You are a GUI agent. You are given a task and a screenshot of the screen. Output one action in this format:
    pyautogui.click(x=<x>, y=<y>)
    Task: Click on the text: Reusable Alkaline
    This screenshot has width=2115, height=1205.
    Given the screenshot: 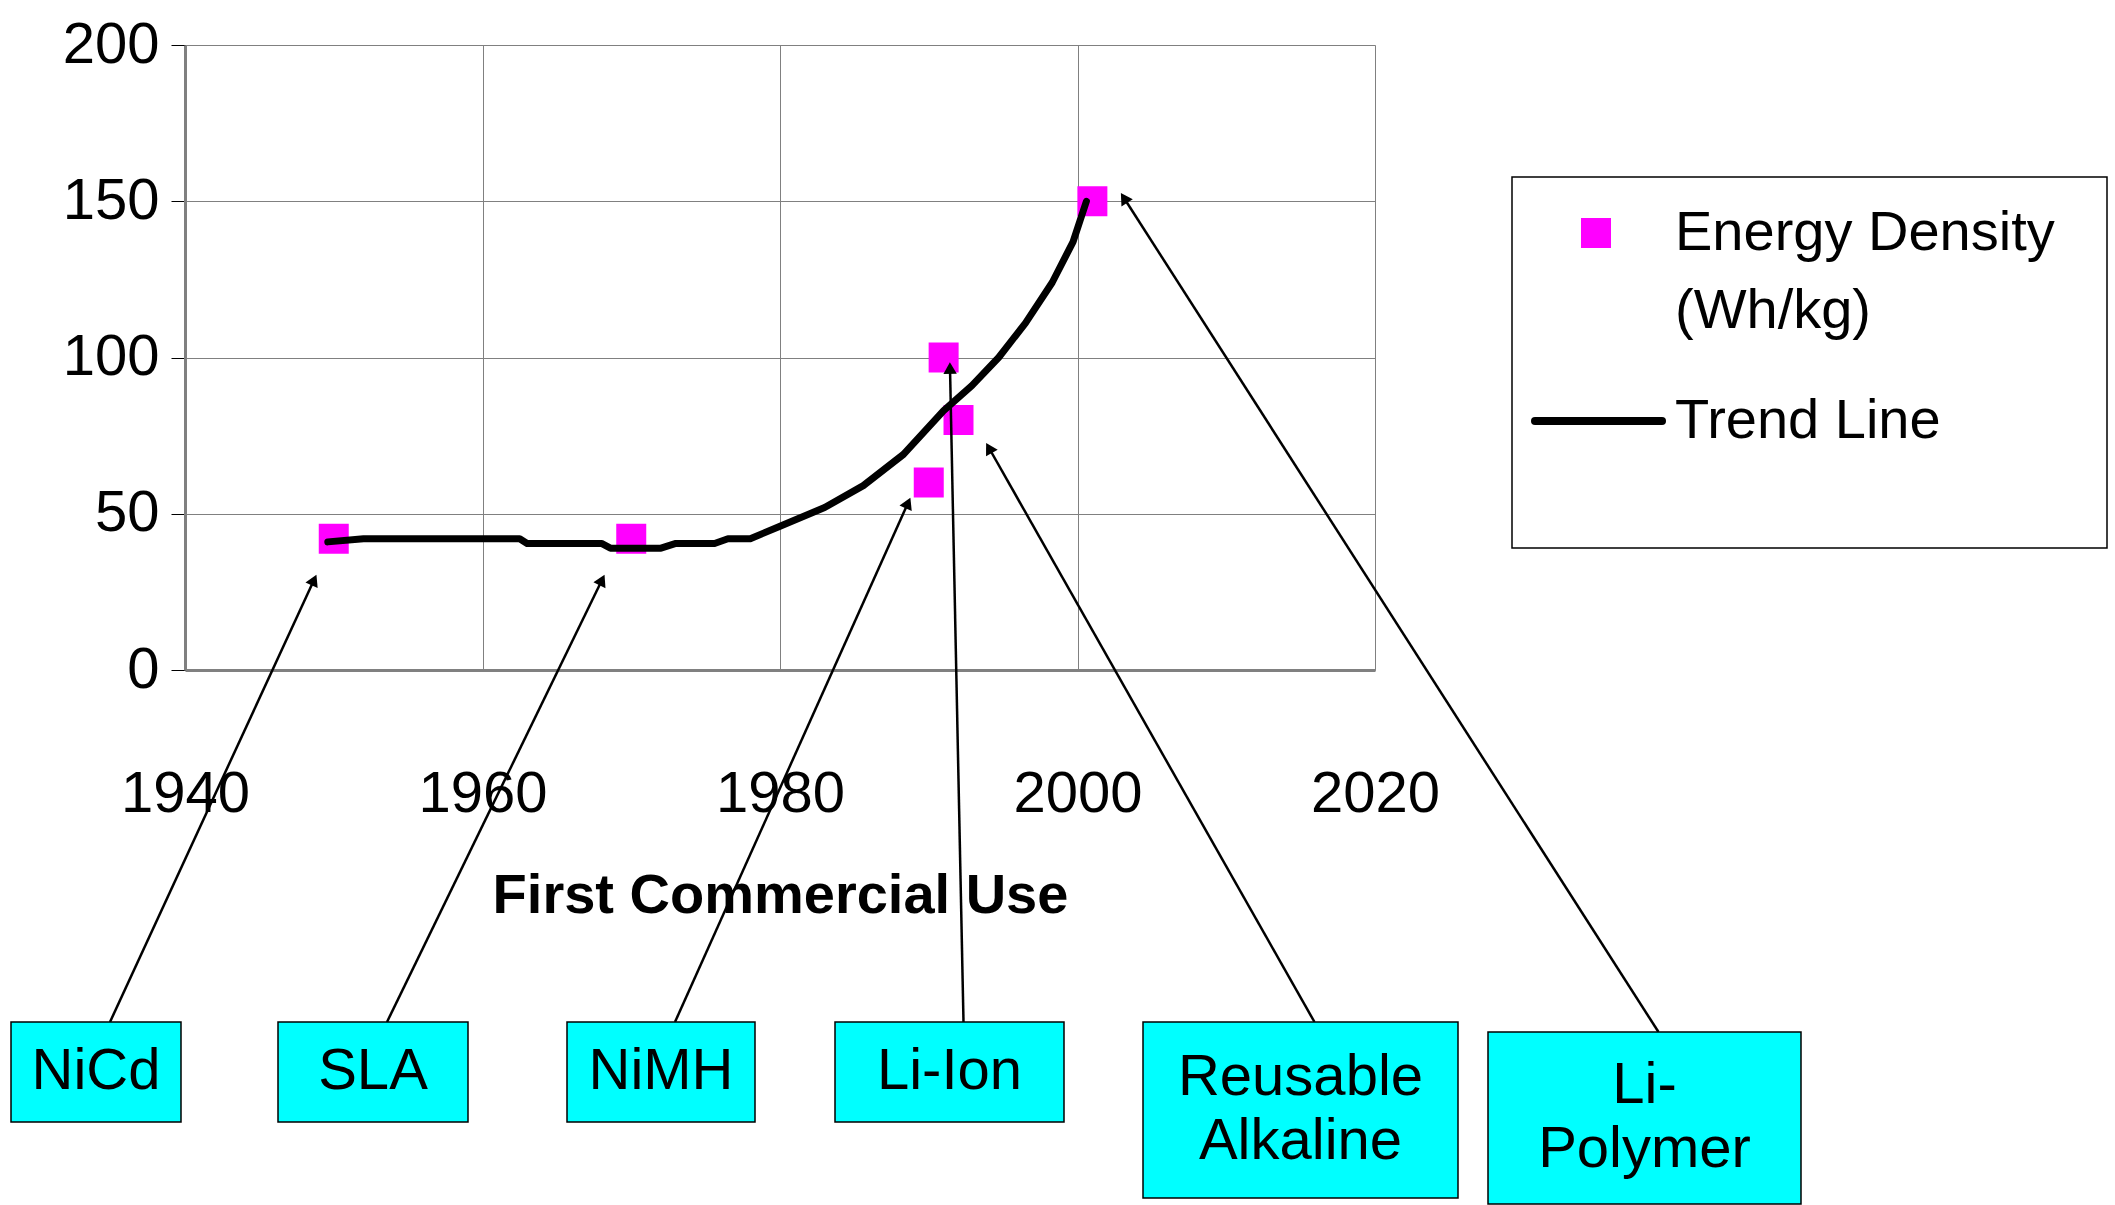 What is the action you would take?
    pyautogui.click(x=1300, y=1106)
    